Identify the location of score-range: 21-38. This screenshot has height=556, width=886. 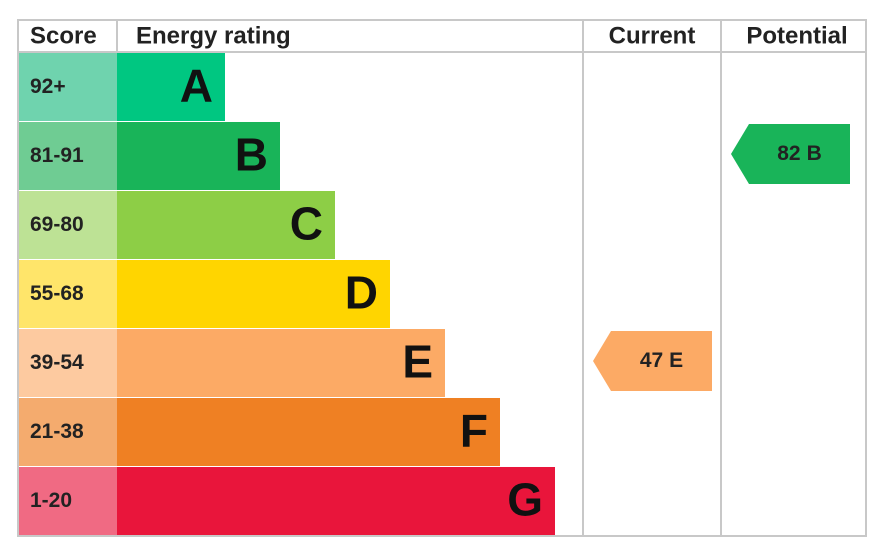
(57, 431).